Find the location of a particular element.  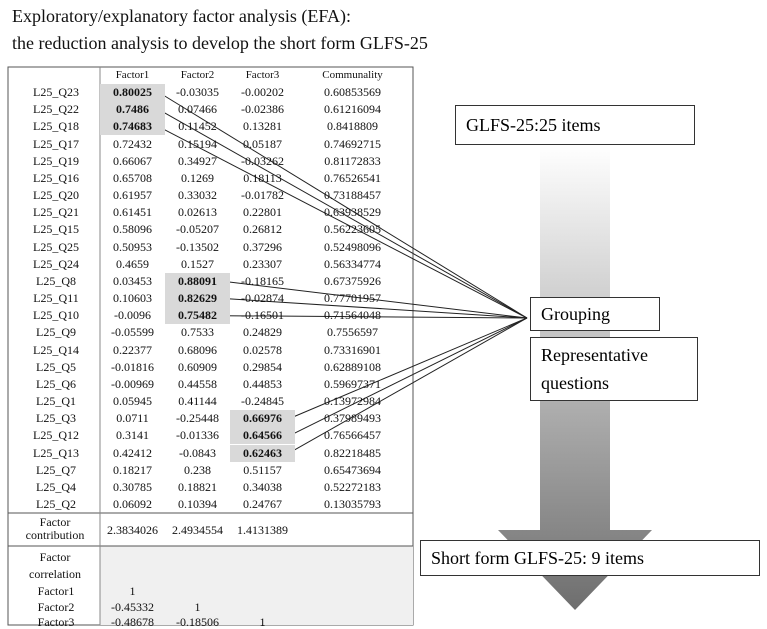

cell: -0.0843 is located at coordinates (197, 452).